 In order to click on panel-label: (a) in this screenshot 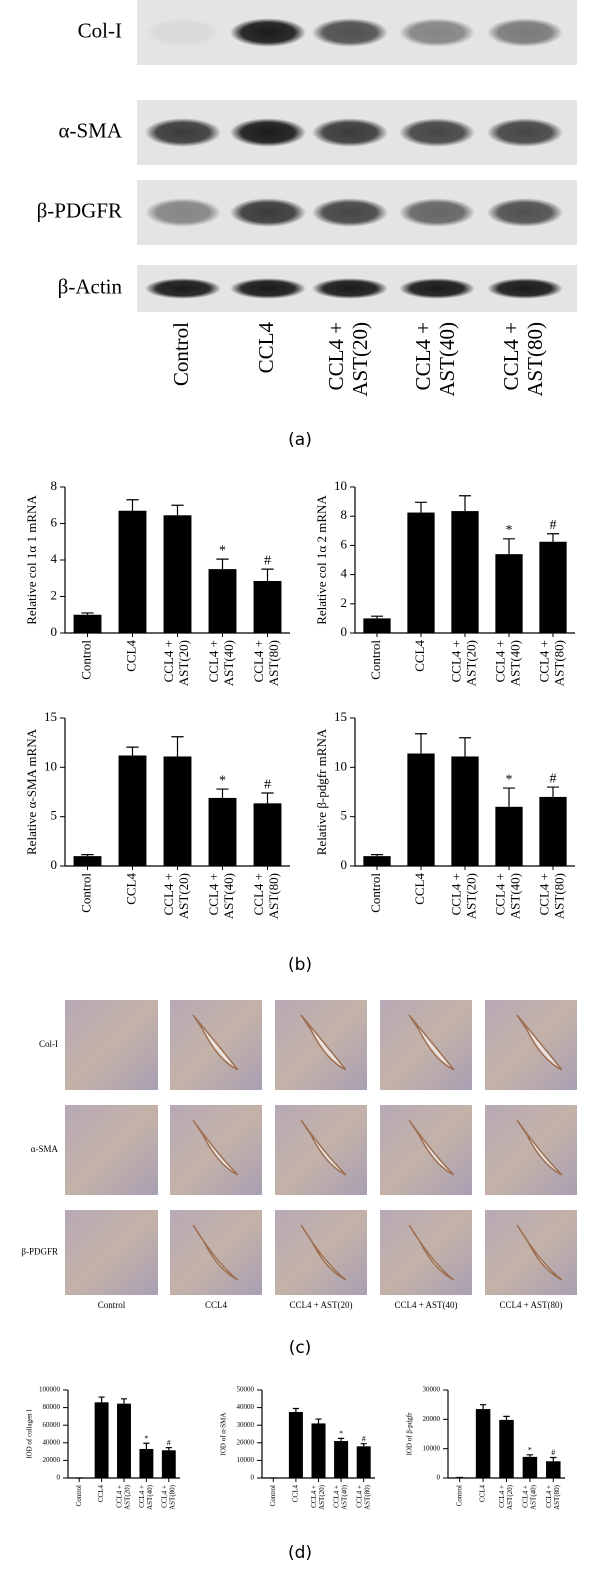, I will do `click(300, 440)`.